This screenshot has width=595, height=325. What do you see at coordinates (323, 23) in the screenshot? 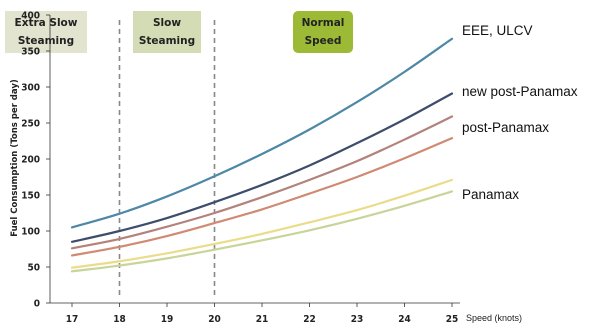
I see `zone-normal-label-line1: Normal` at bounding box center [323, 23].